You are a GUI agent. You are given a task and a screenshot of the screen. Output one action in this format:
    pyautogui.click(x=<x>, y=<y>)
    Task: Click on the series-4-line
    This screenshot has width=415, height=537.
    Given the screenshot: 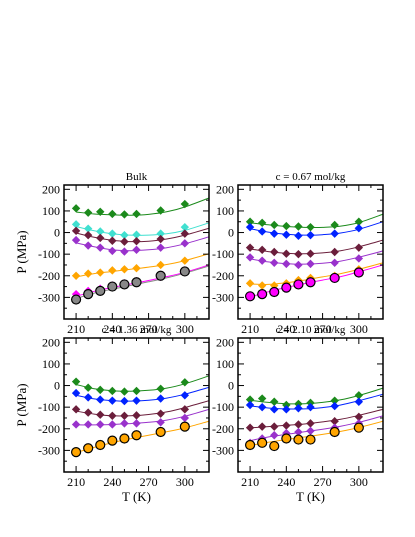 What is the action you would take?
    pyautogui.click(x=142, y=244)
    